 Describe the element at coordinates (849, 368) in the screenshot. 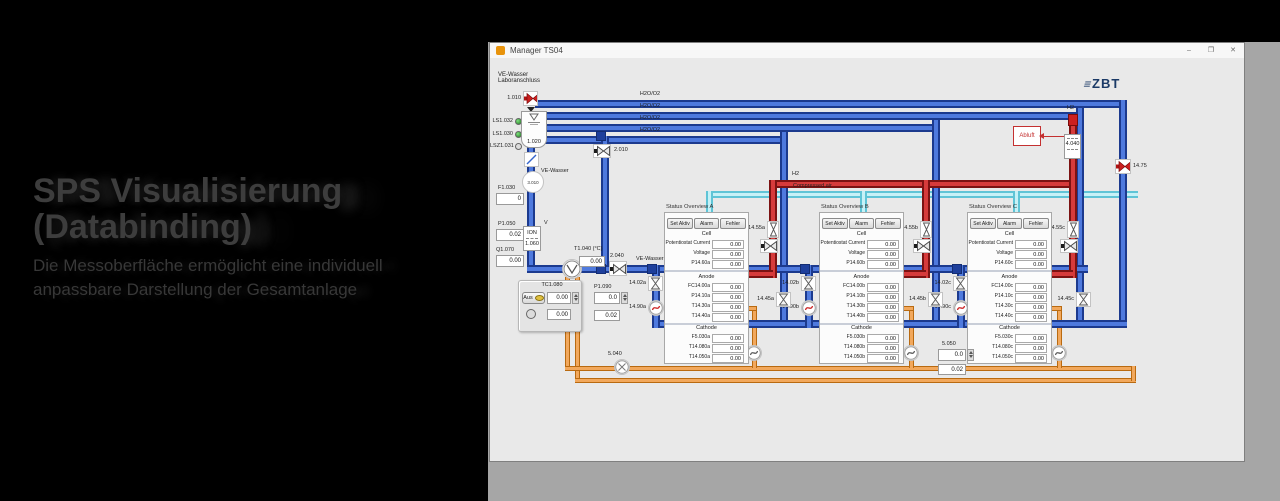

I see `pipe-heating-header-upper` at that location.